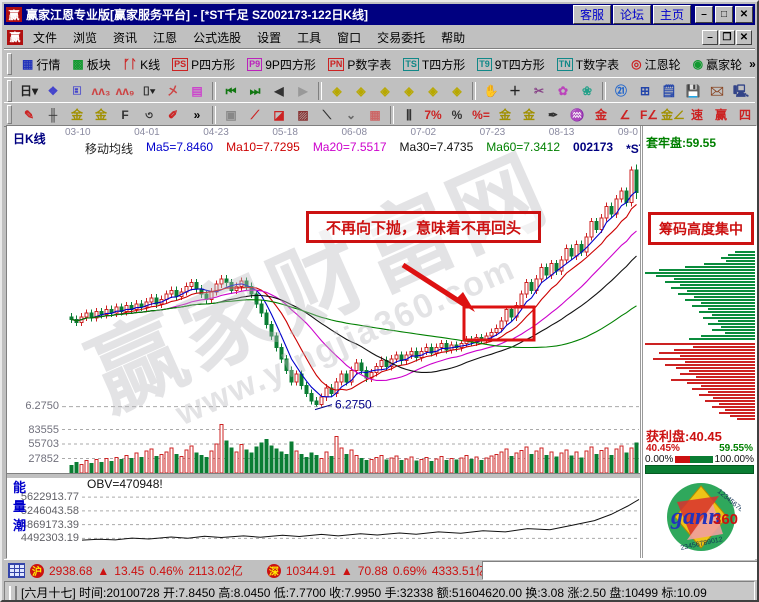 Image resolution: width=759 pixels, height=602 pixels. Describe the element at coordinates (323, 447) in the screenshot. I see `volume-chart` at that location.